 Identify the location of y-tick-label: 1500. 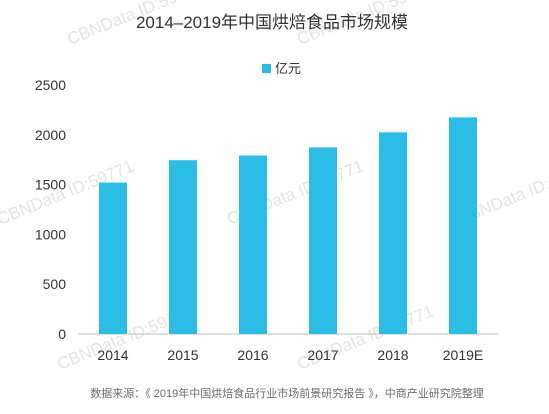
(50, 185).